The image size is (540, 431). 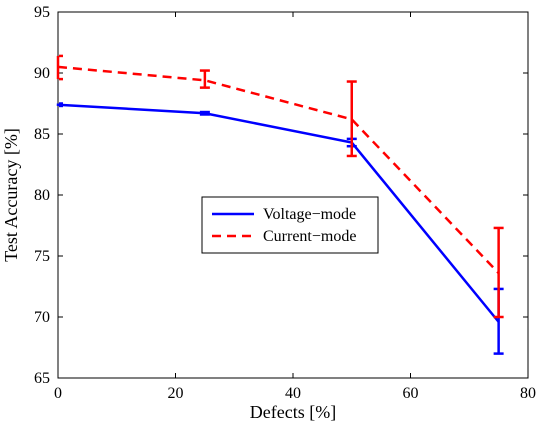 I want to click on y-tick-label: 65, so click(x=42, y=378).